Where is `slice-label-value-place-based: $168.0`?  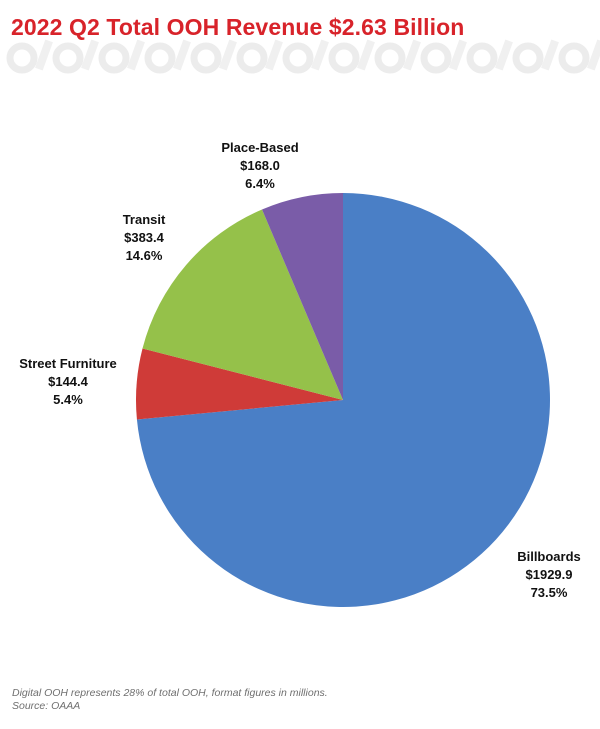
slice-label-value-place-based: $168.0 is located at coordinates (260, 165).